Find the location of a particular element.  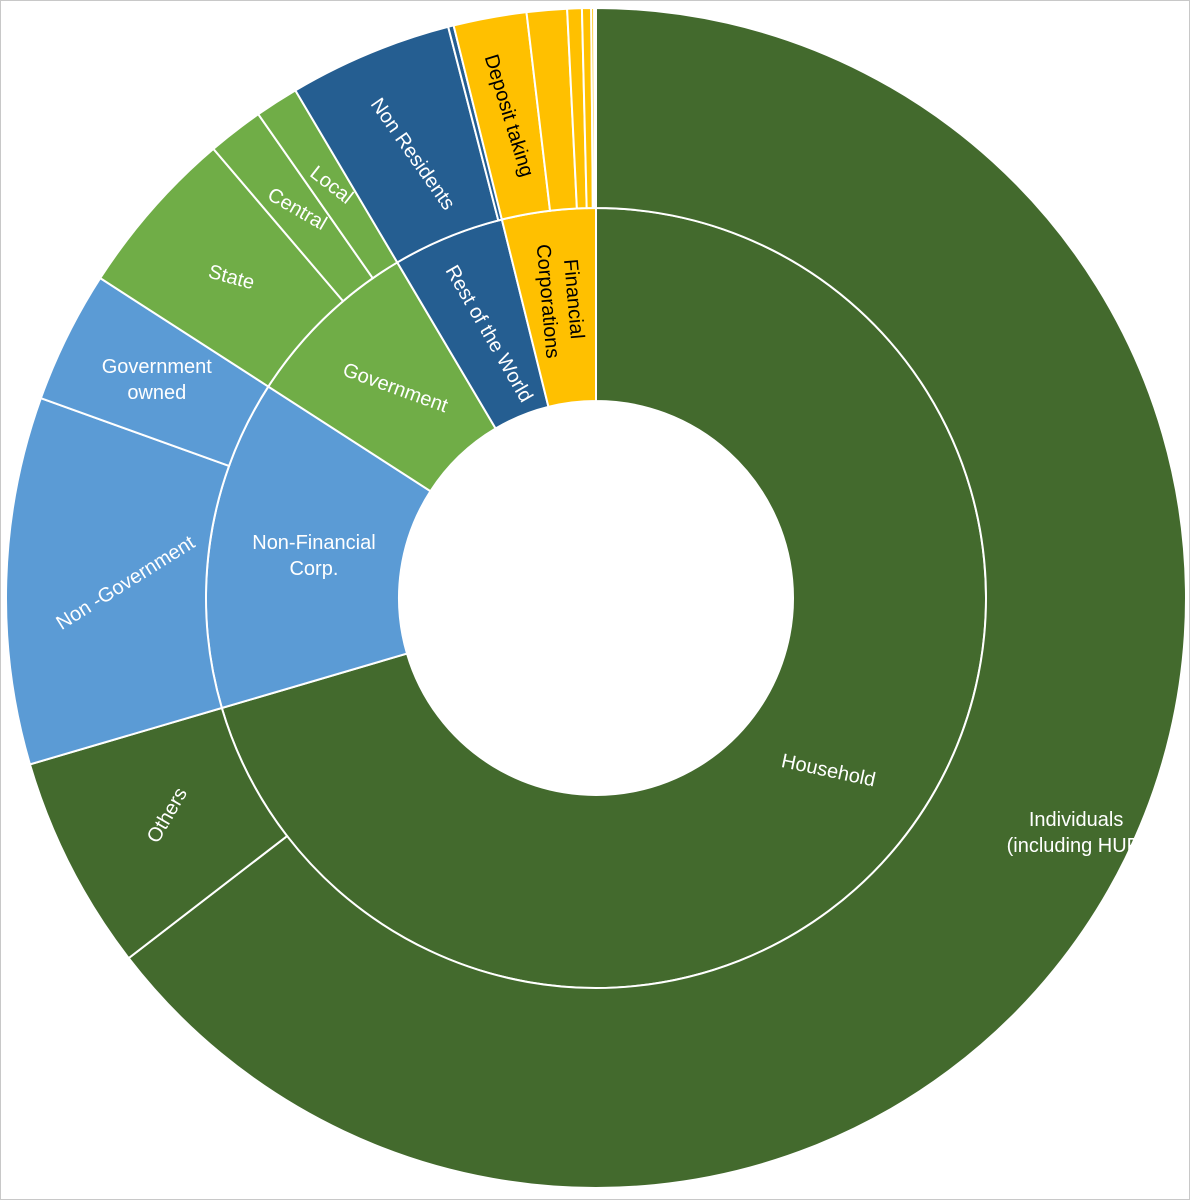

label-non-financial: Non-Financial Corp. is located at coordinates (313, 557).